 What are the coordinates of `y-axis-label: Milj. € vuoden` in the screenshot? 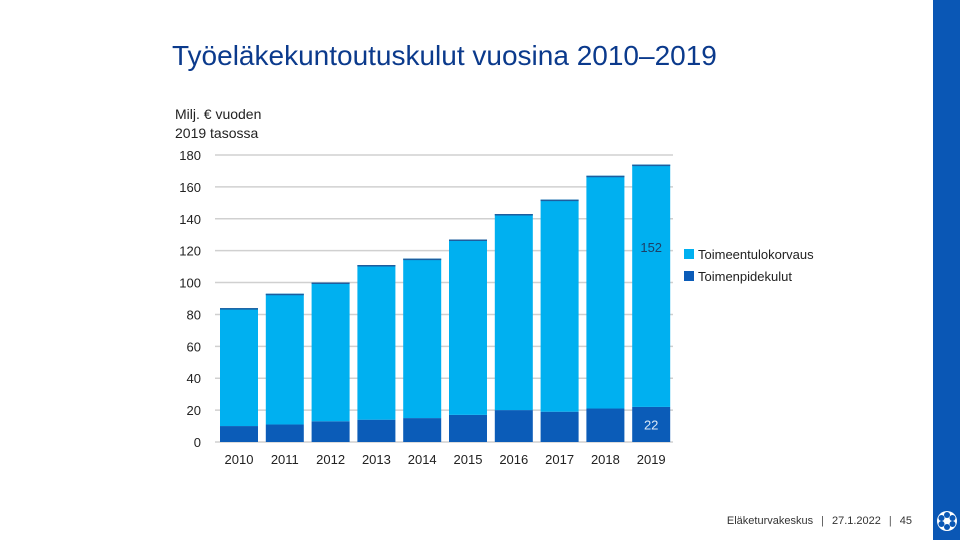 It's located at (218, 114).